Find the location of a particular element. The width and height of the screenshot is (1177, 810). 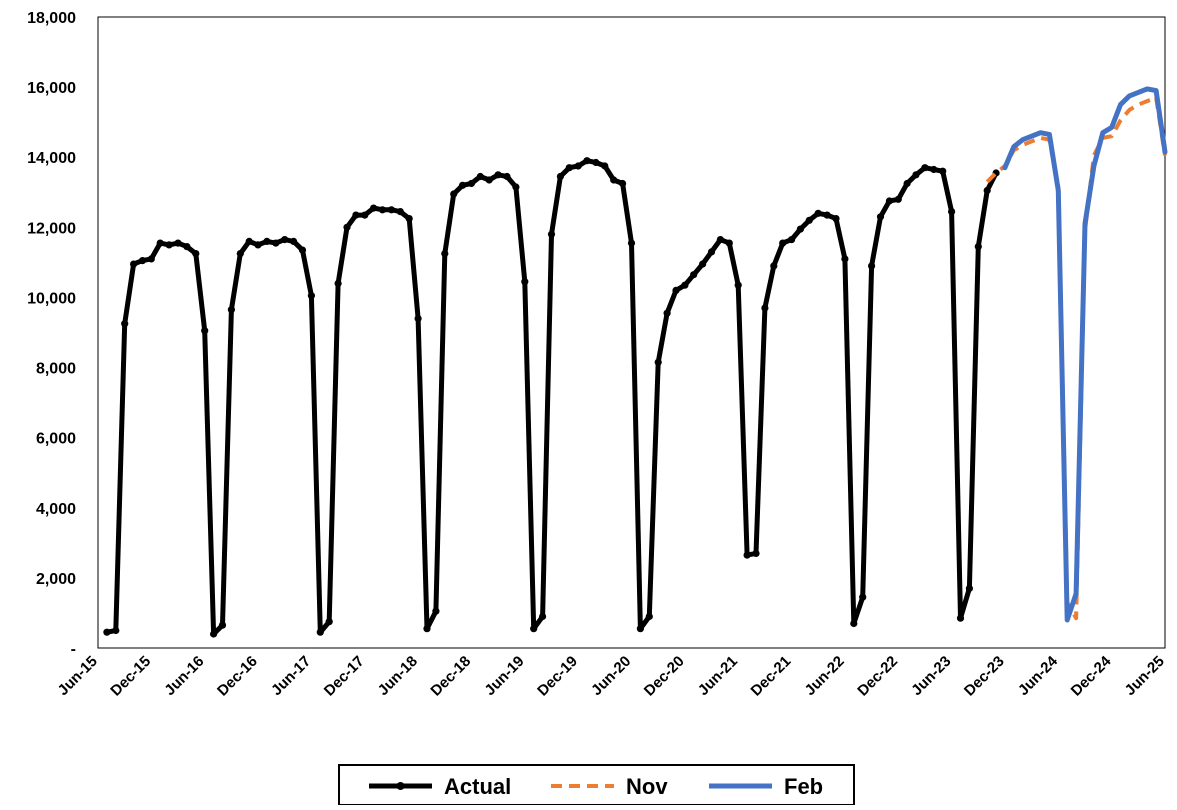

x-tick-label: Jun-22 is located at coordinates (825, 676).